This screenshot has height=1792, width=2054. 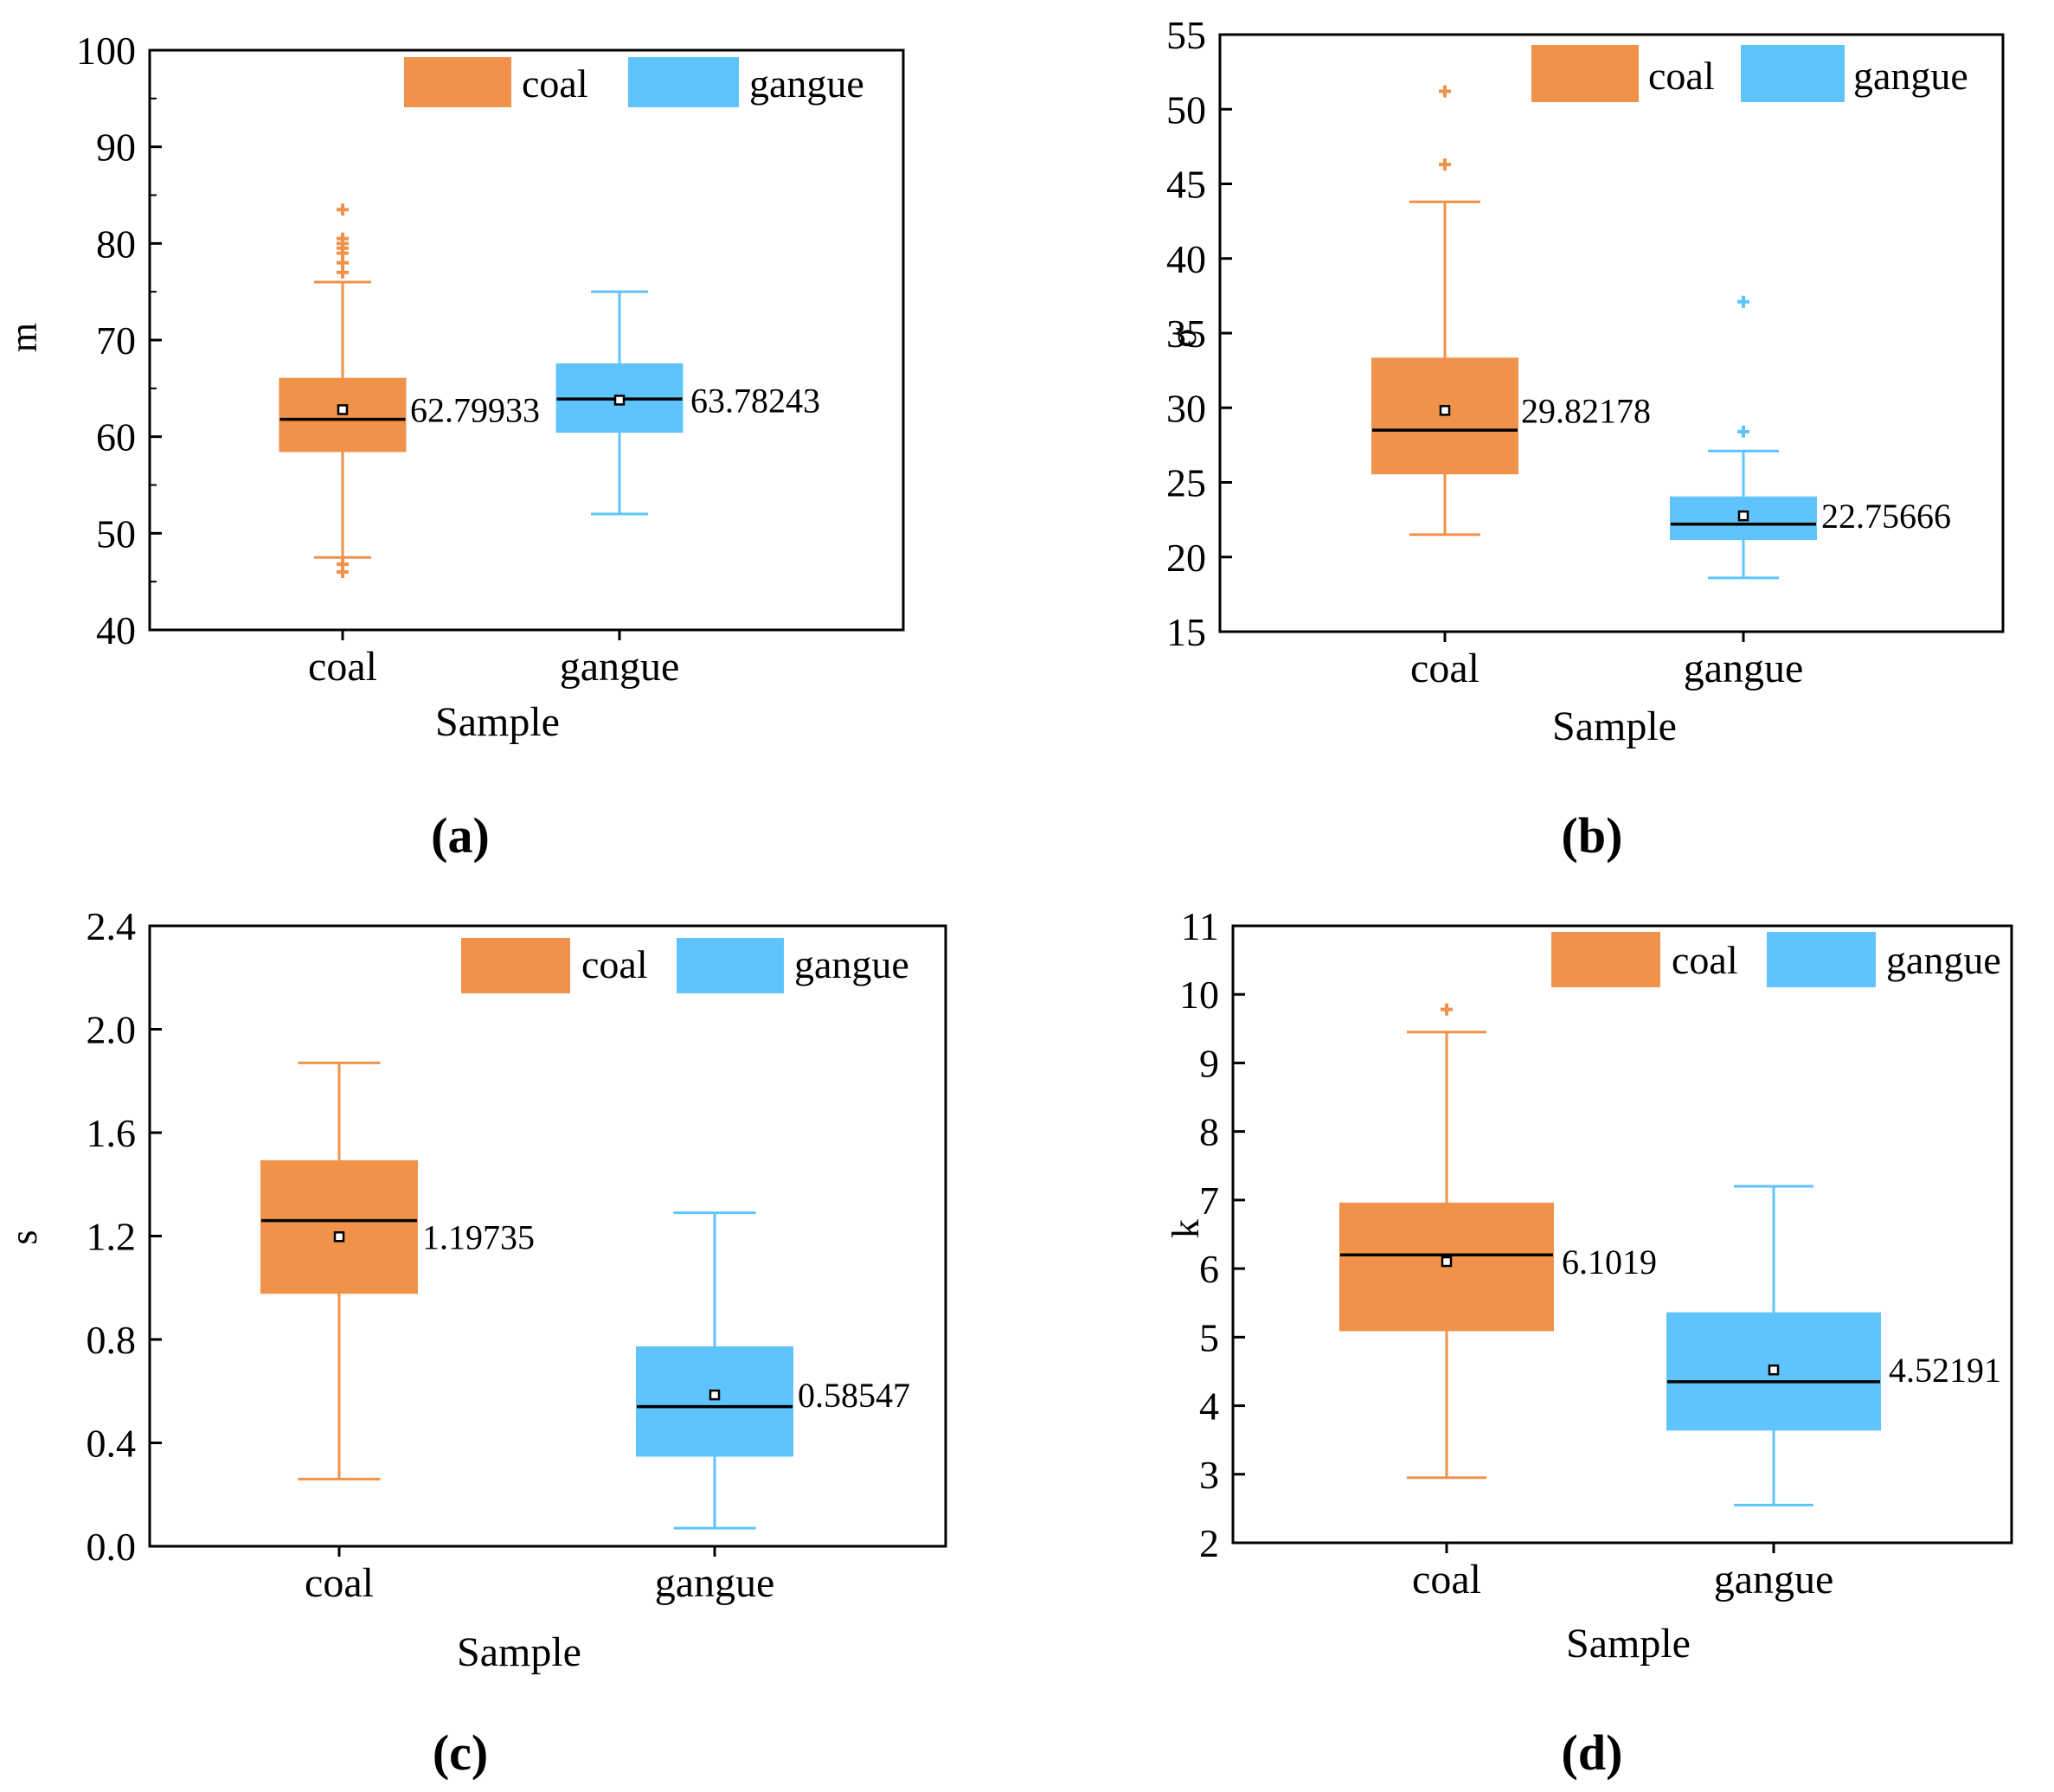 I want to click on y-tick-label: 1.2, so click(x=112, y=1237).